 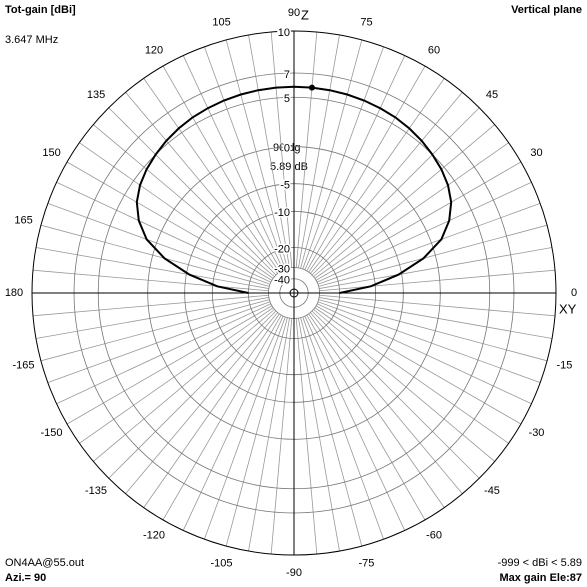 I want to click on r-tick-label: -30, so click(x=282, y=269).